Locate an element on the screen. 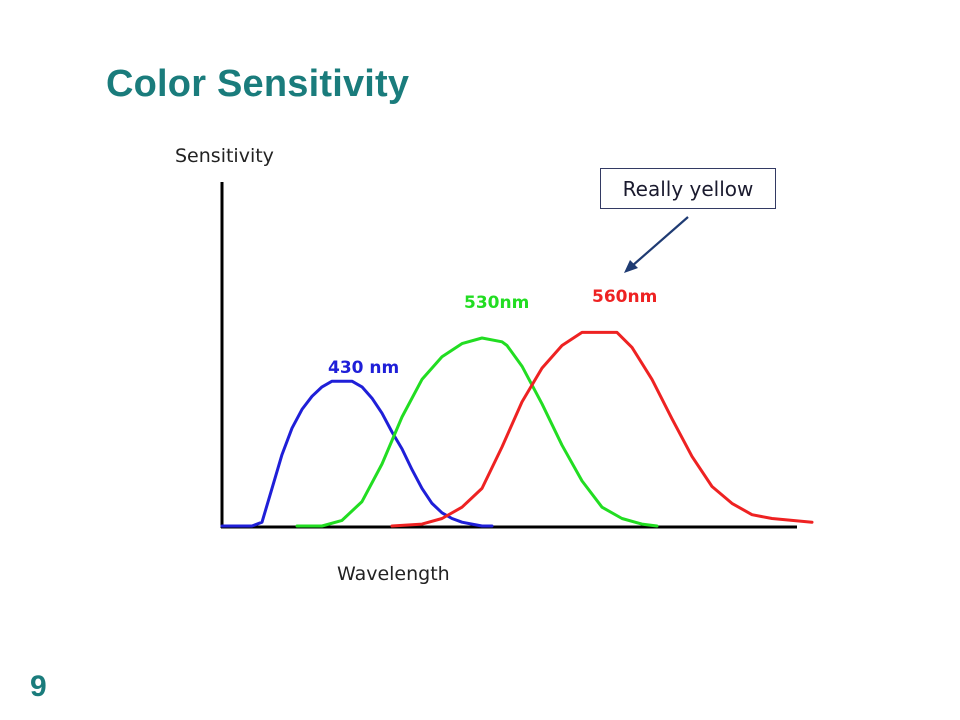 The height and width of the screenshot is (720, 960). series-label-560nm: 560nm is located at coordinates (624, 297).